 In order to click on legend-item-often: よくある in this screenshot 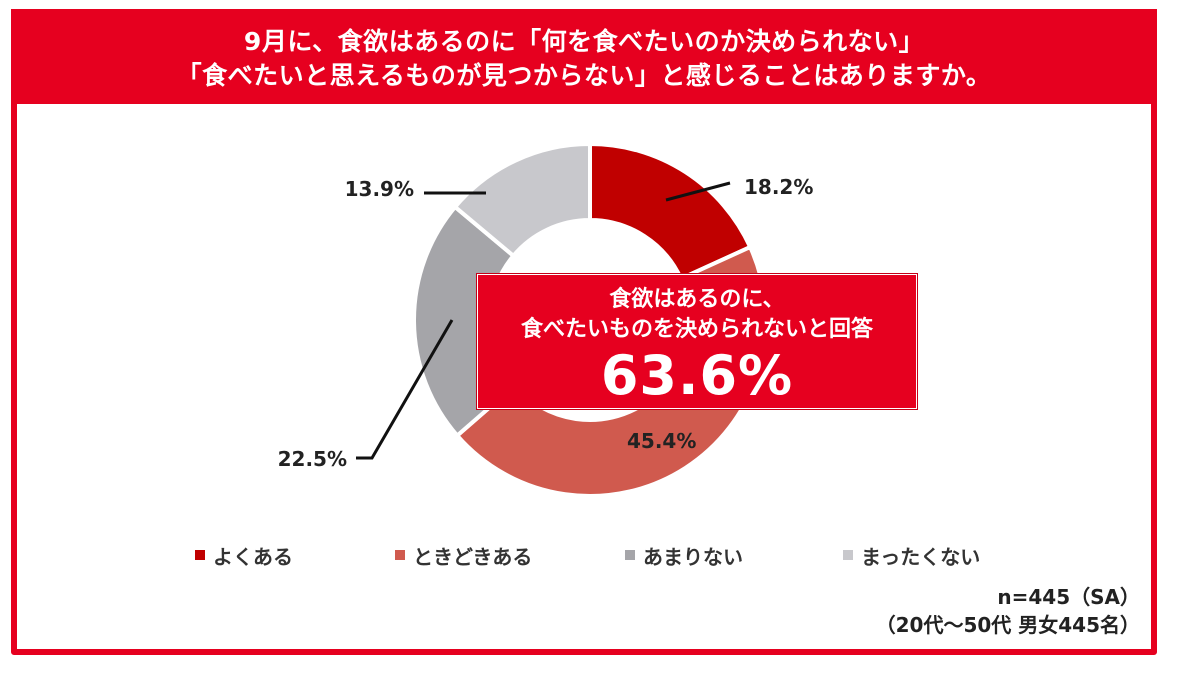, I will do `click(244, 555)`.